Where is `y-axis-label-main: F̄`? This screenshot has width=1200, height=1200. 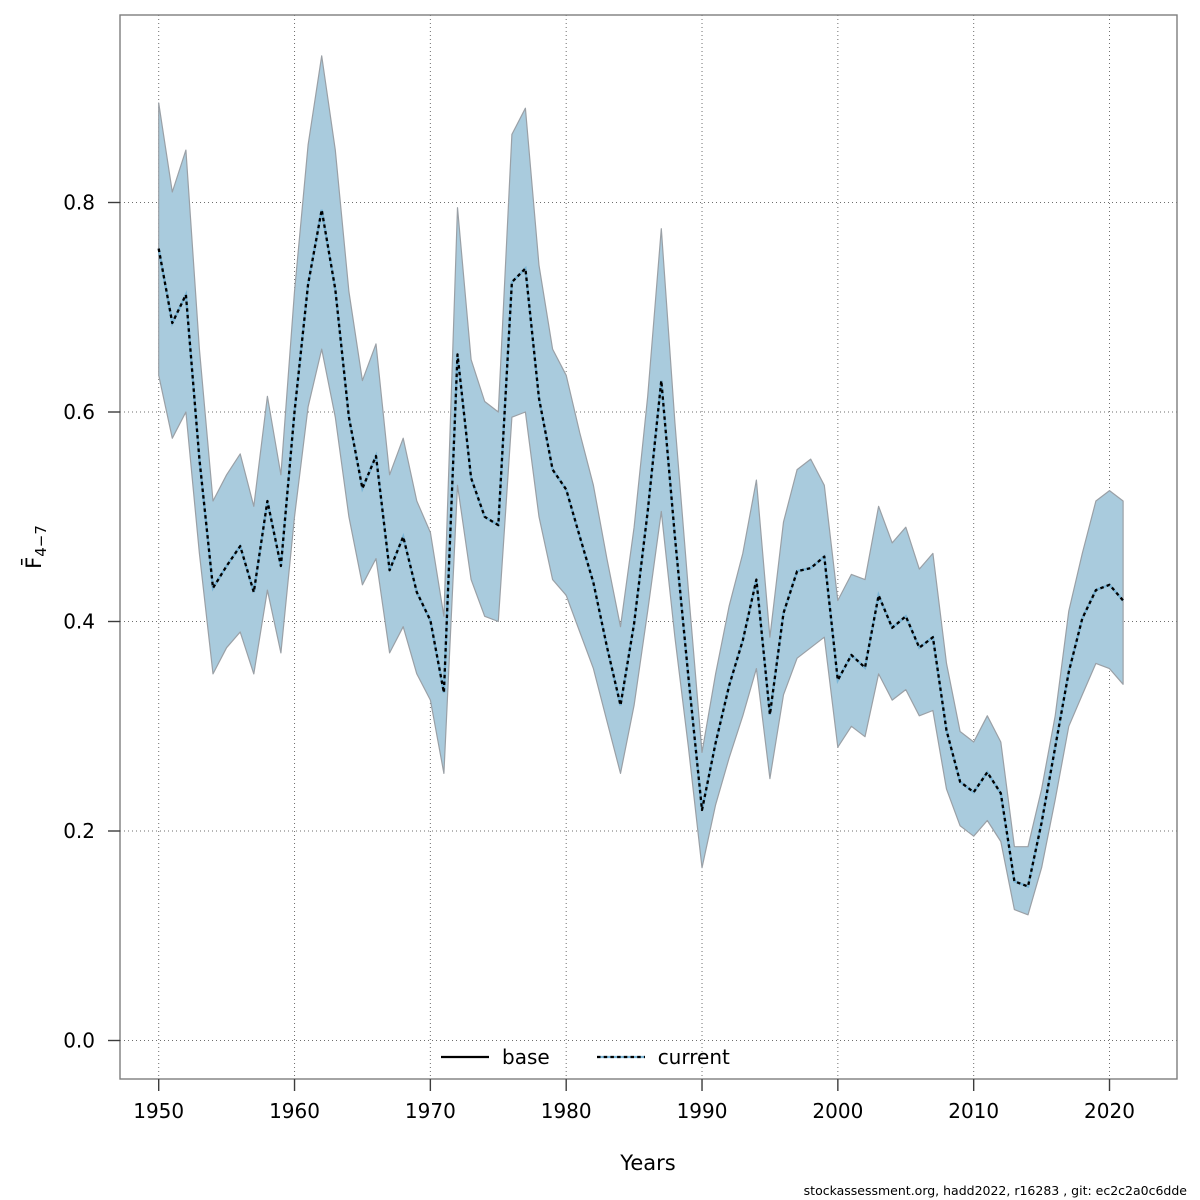 y-axis-label-main: F̄ is located at coordinates (33, 562).